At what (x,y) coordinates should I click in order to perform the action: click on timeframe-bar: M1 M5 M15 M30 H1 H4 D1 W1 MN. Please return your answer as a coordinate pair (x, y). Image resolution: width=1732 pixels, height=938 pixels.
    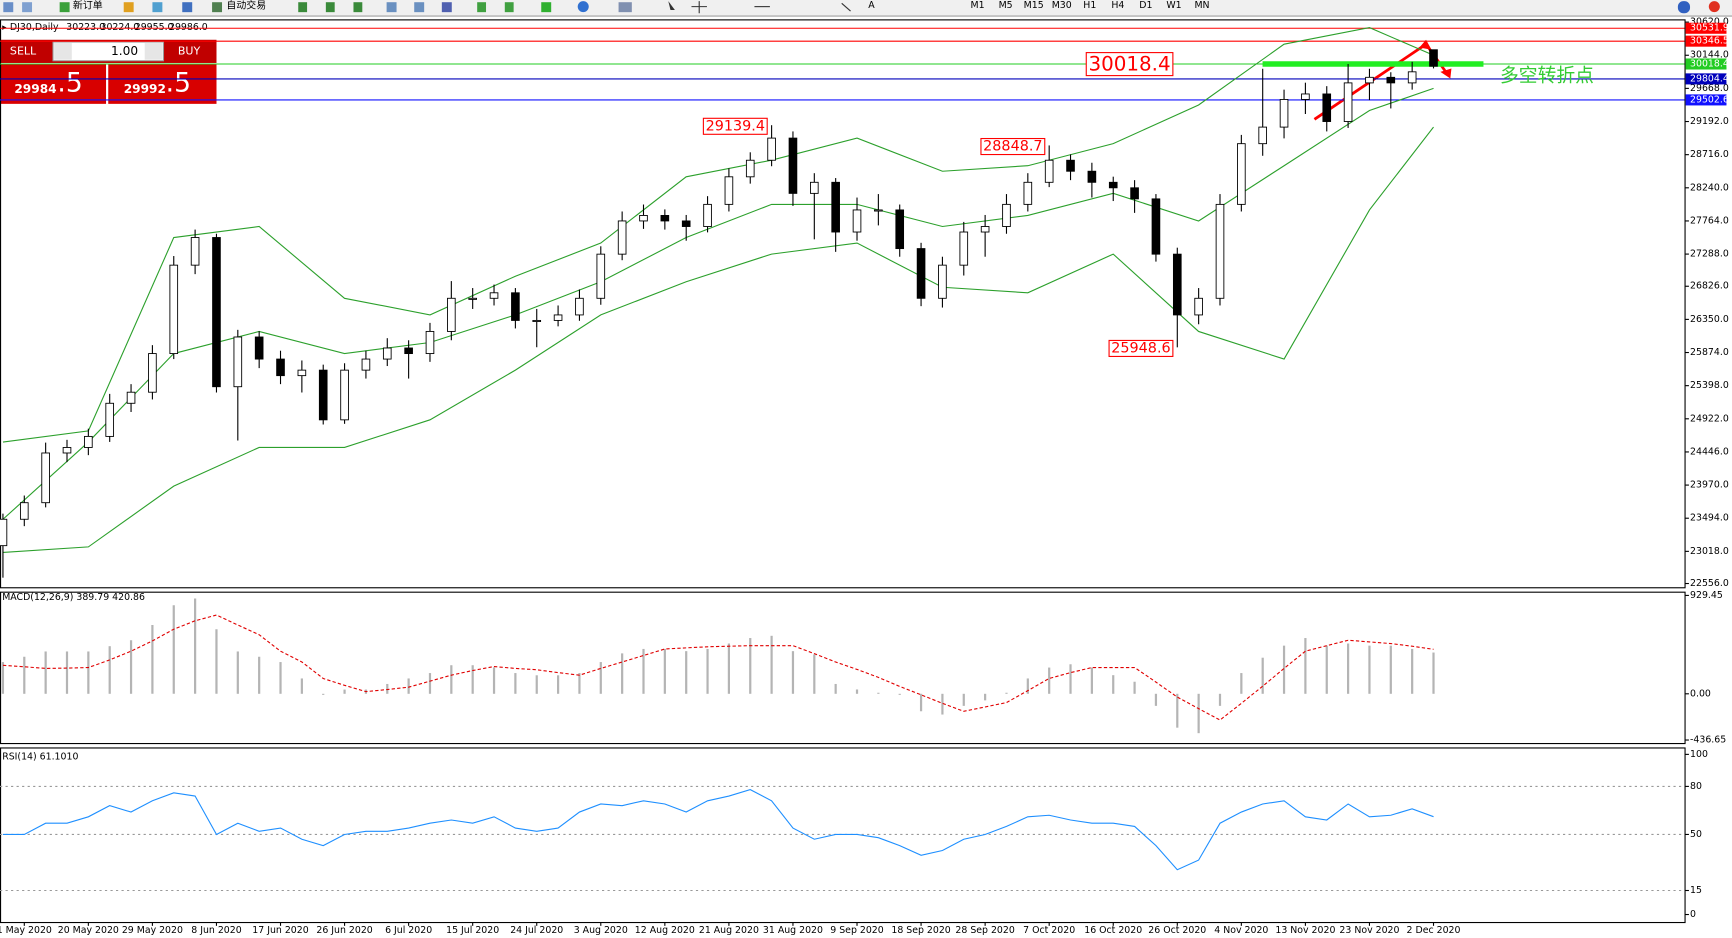
    Looking at the image, I should click on (1090, 5).